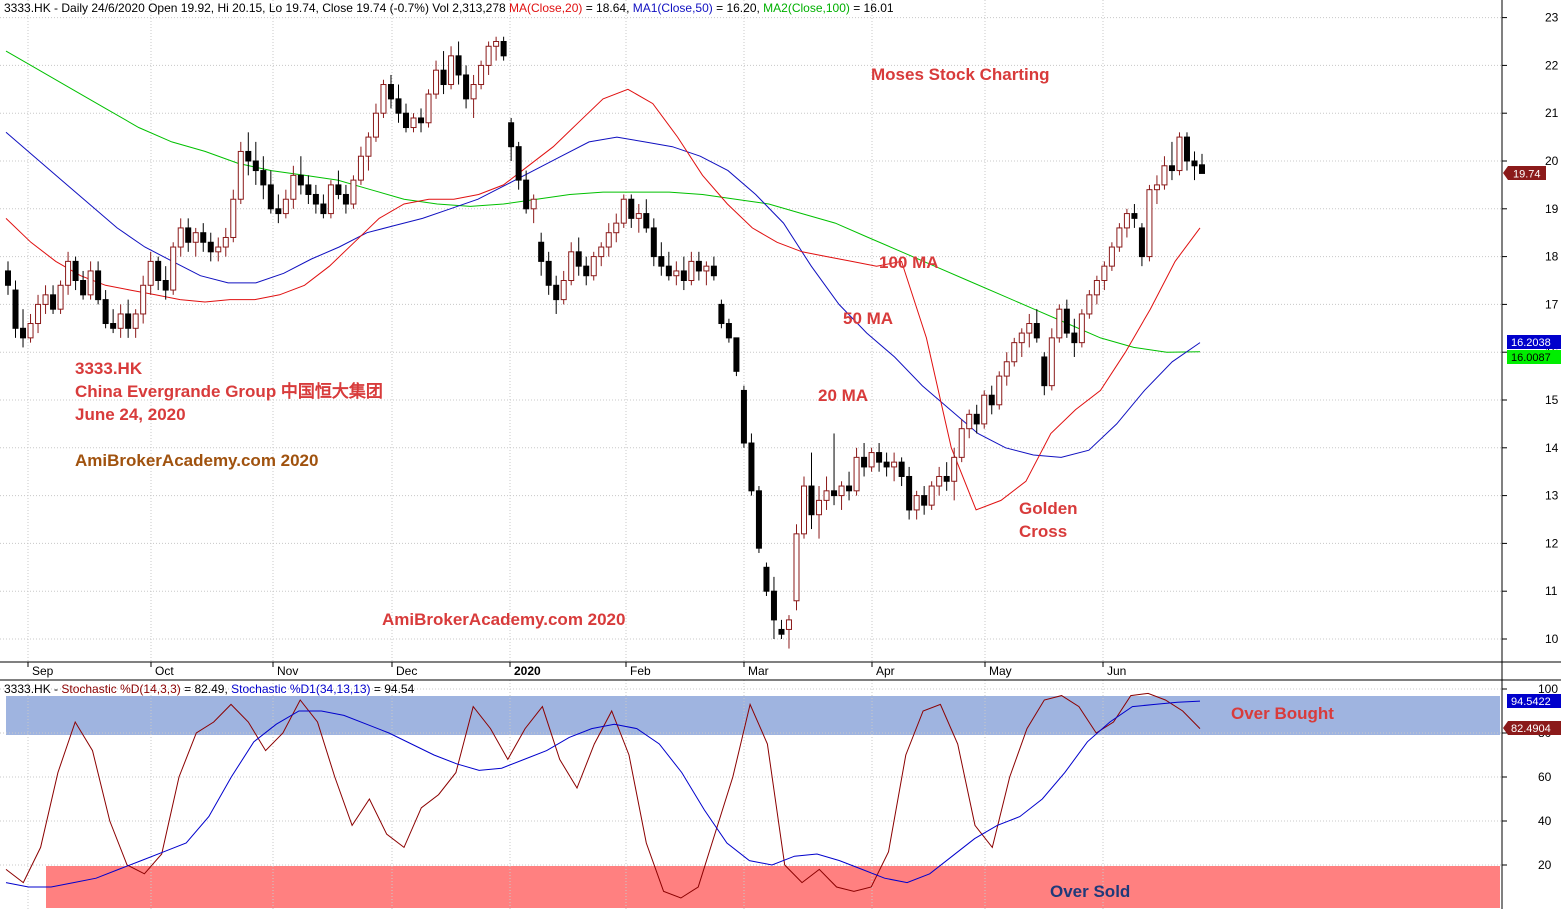 This screenshot has height=909, width=1561. What do you see at coordinates (1545, 821) in the screenshot?
I see `oscillator-tick-label: 40` at bounding box center [1545, 821].